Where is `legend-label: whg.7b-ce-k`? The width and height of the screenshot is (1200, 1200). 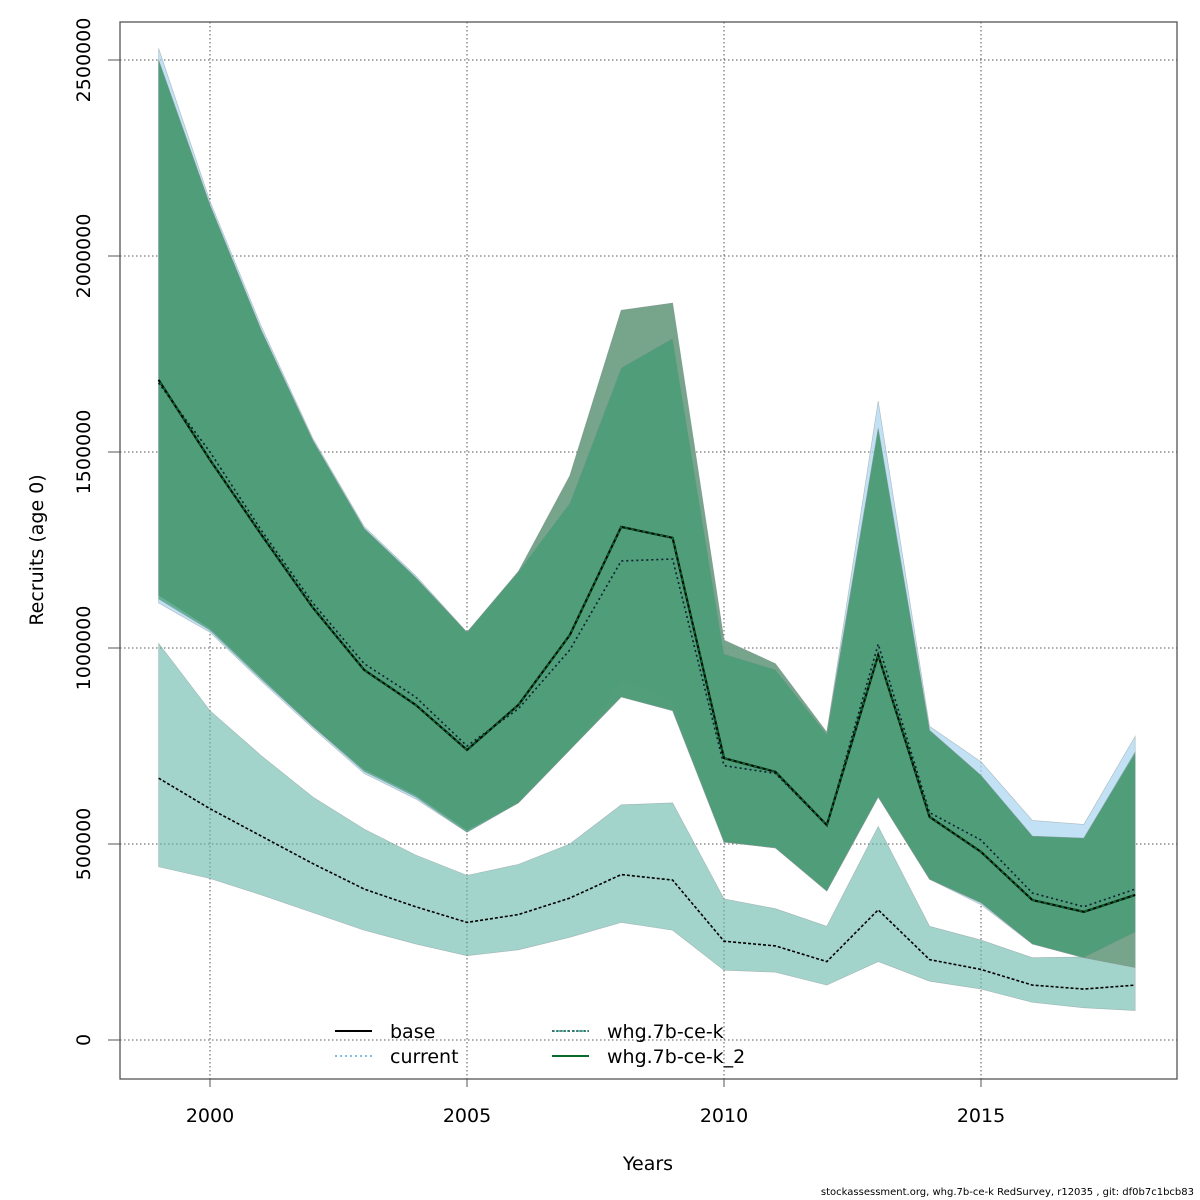
legend-label: whg.7b-ce-k is located at coordinates (665, 1032).